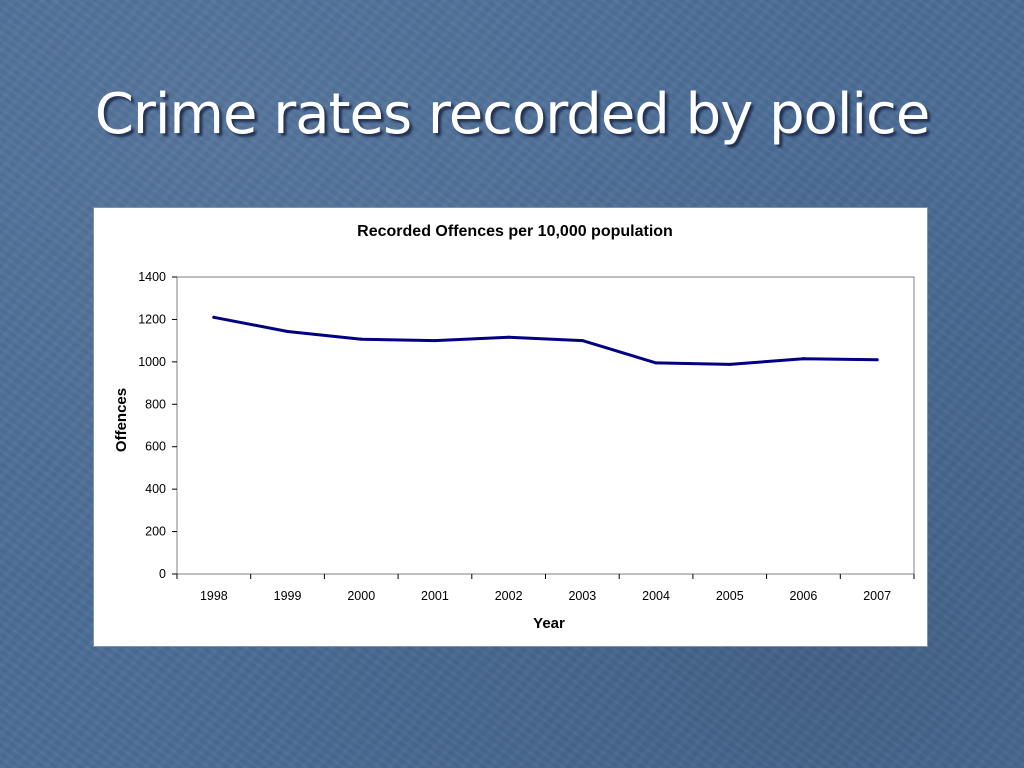 This screenshot has height=768, width=1024. I want to click on slide-title: Crime rates recorded by police, so click(512, 114).